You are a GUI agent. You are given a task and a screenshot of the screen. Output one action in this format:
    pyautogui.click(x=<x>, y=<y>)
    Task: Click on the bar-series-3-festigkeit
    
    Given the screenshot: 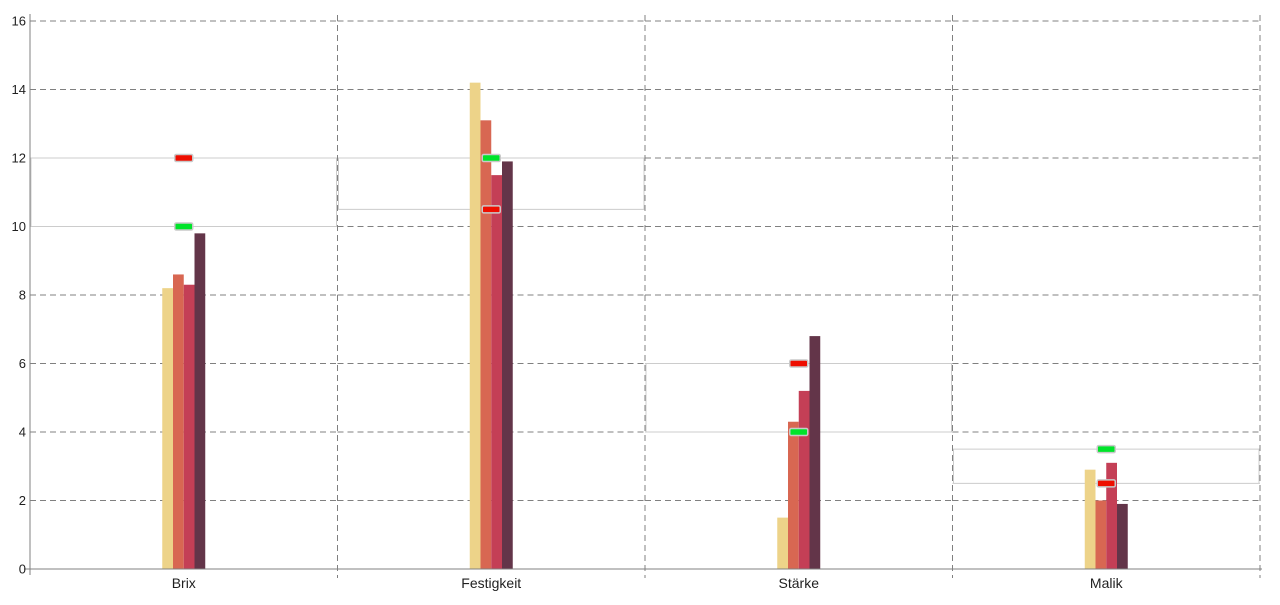 What is the action you would take?
    pyautogui.click(x=496, y=372)
    